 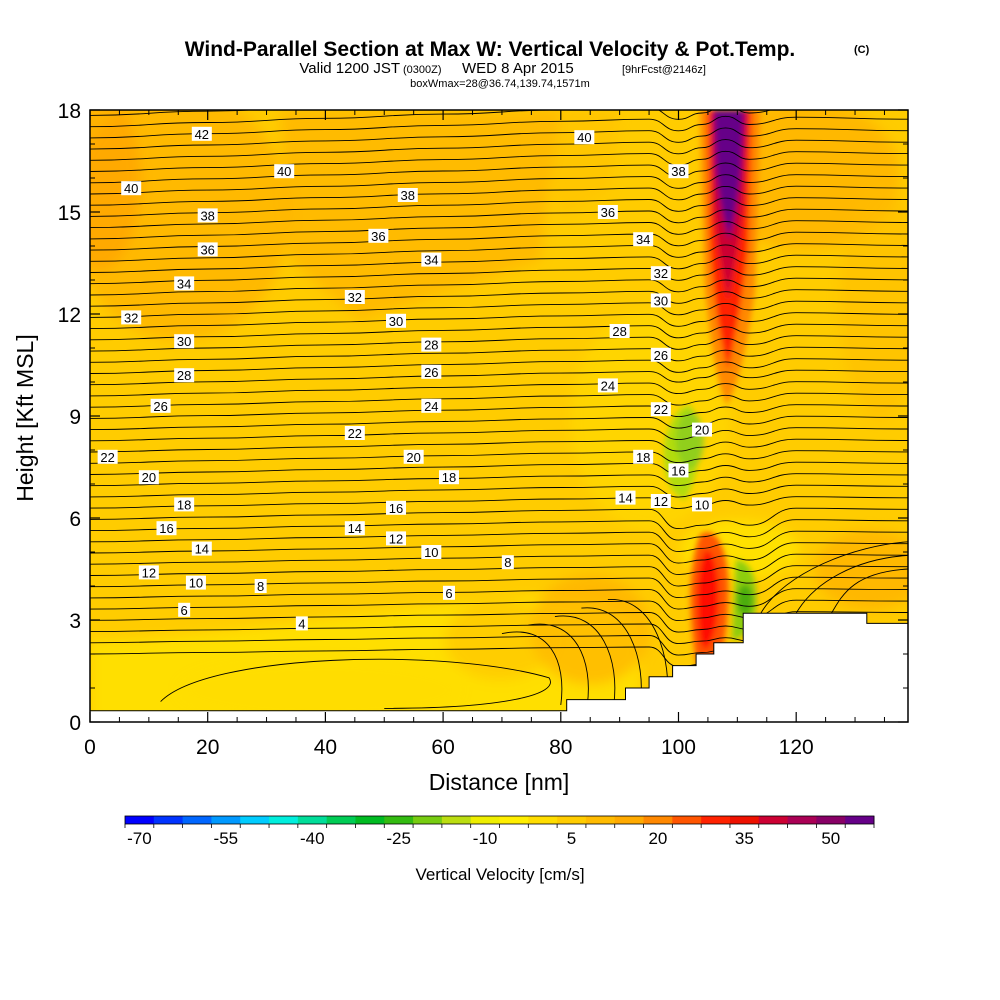 What do you see at coordinates (661, 409) in the screenshot?
I see `svg-text: 22` at bounding box center [661, 409].